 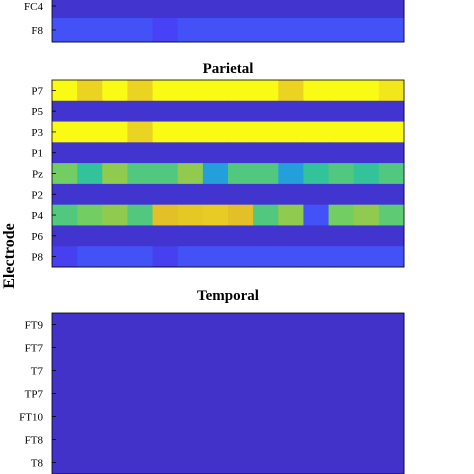 What do you see at coordinates (37, 31) in the screenshot?
I see `y-tick-label: F8` at bounding box center [37, 31].